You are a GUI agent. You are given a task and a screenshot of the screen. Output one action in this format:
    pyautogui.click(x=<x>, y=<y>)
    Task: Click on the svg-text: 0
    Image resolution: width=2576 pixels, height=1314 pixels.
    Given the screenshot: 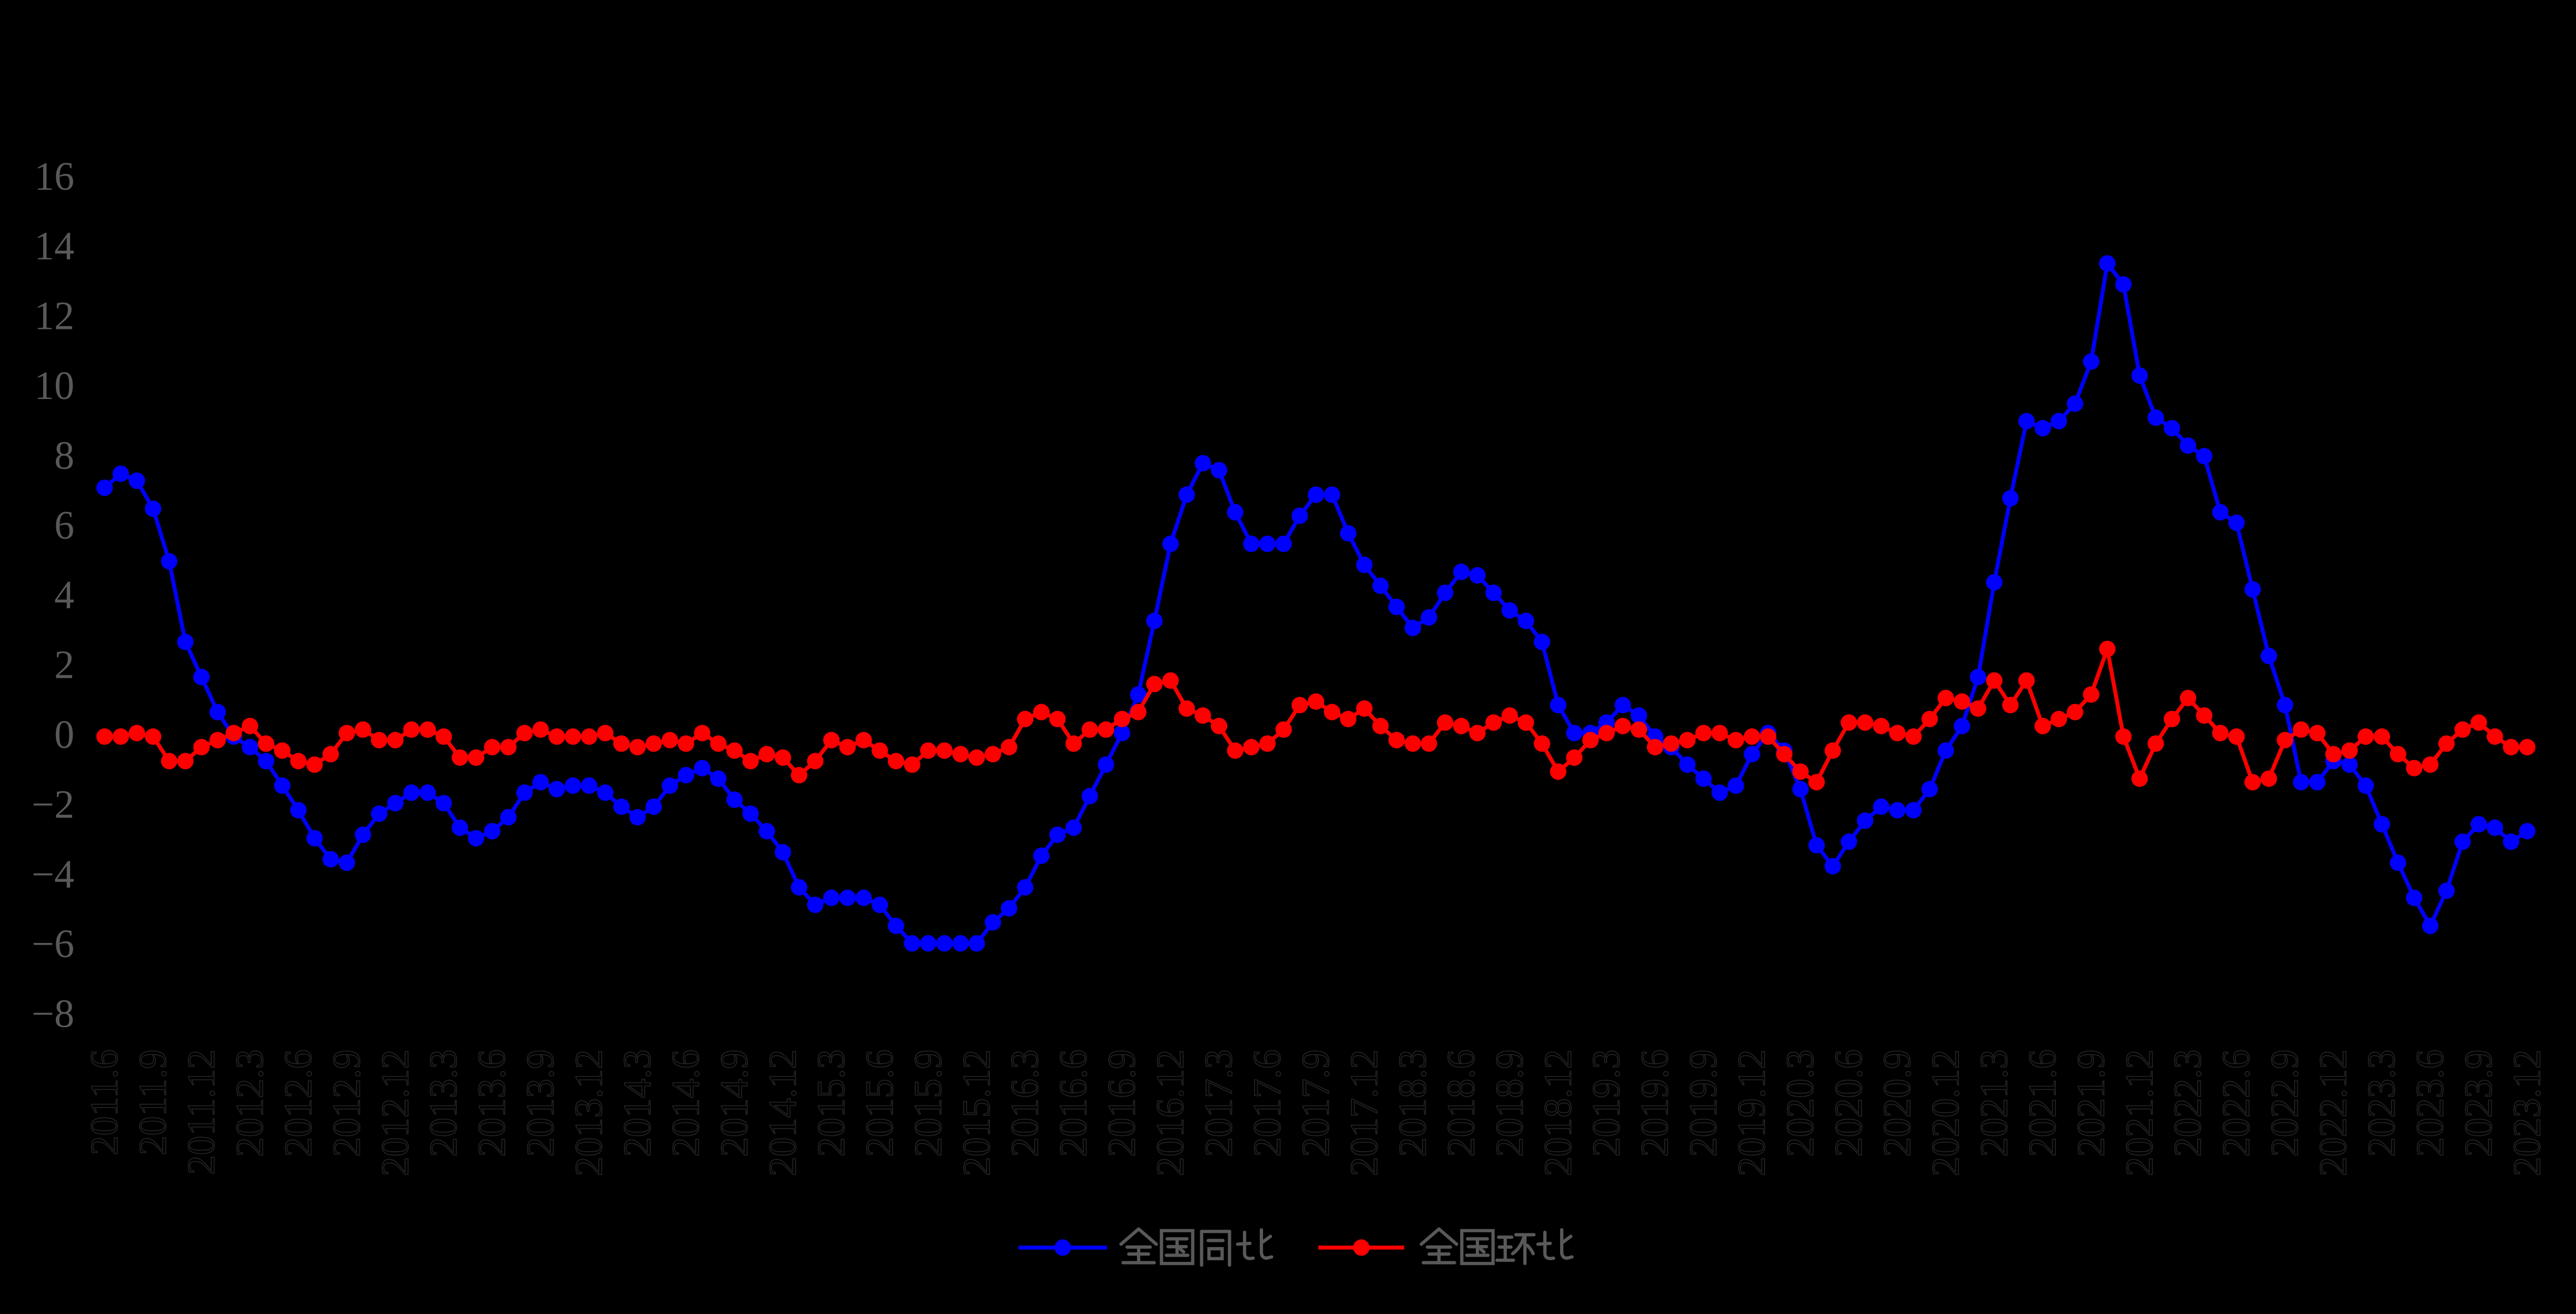 What is the action you would take?
    pyautogui.click(x=64, y=735)
    